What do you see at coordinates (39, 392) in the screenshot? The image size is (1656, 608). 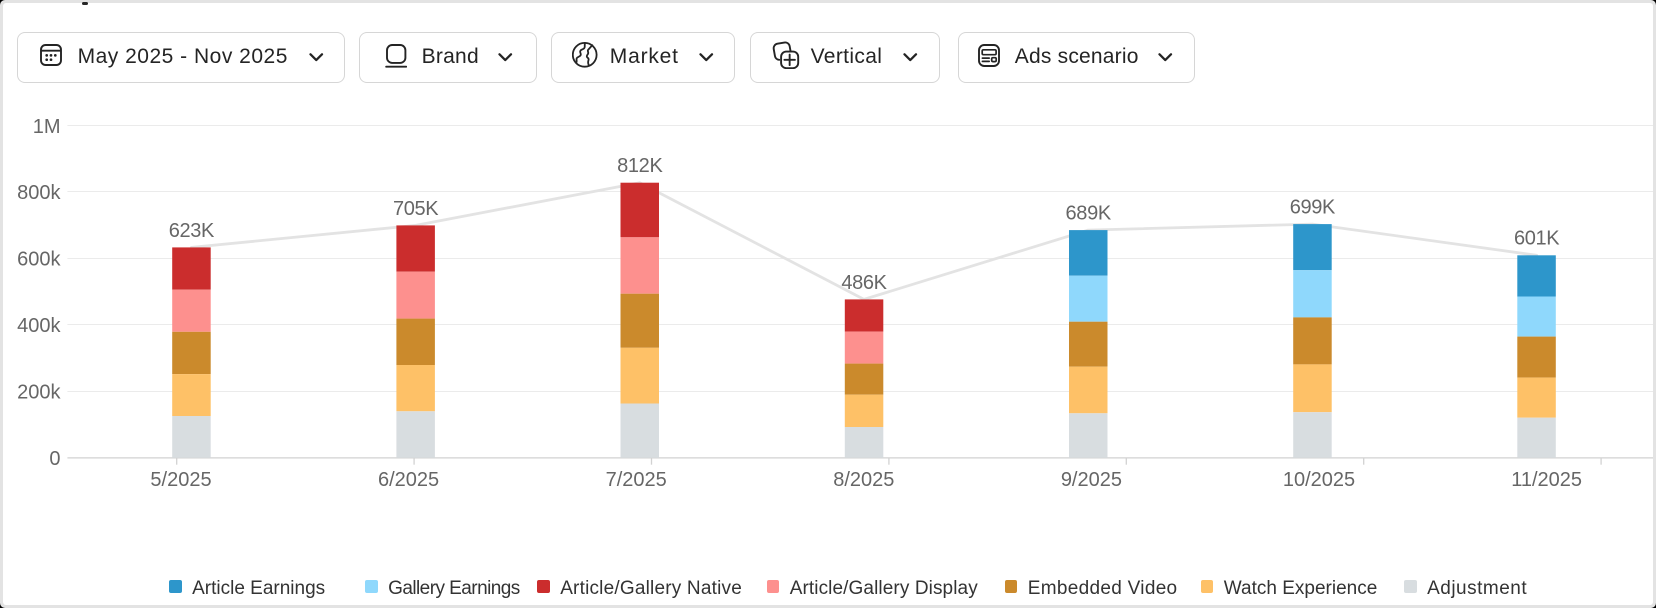 I see `svg-text: 200k` at bounding box center [39, 392].